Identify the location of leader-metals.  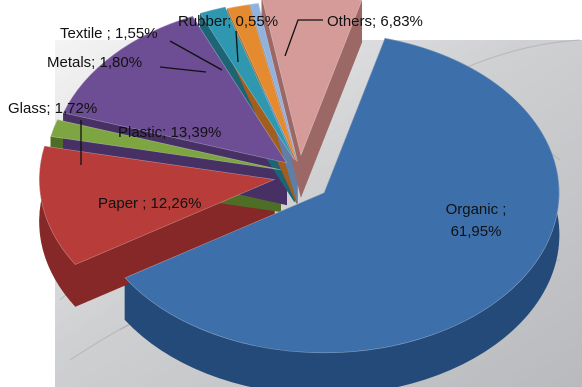
(183, 69).